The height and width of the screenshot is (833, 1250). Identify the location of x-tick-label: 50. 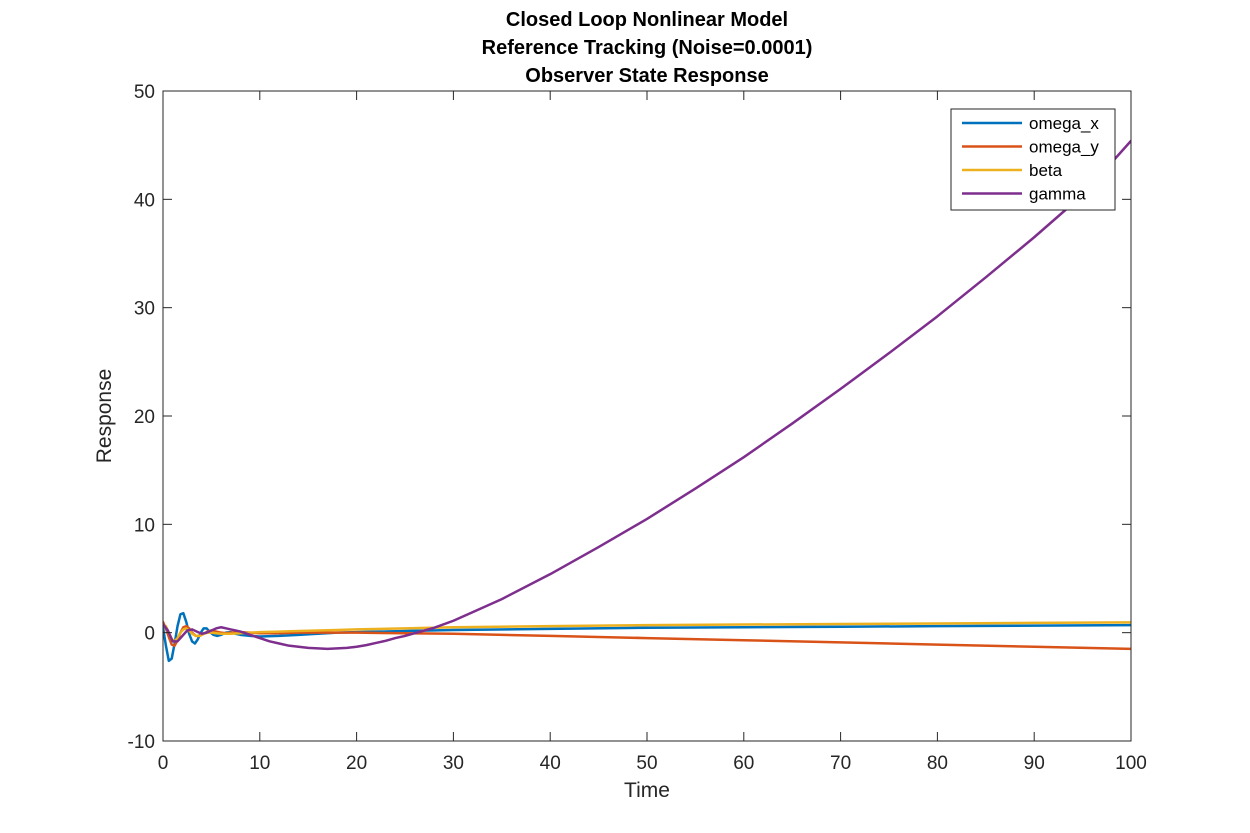
(646, 763).